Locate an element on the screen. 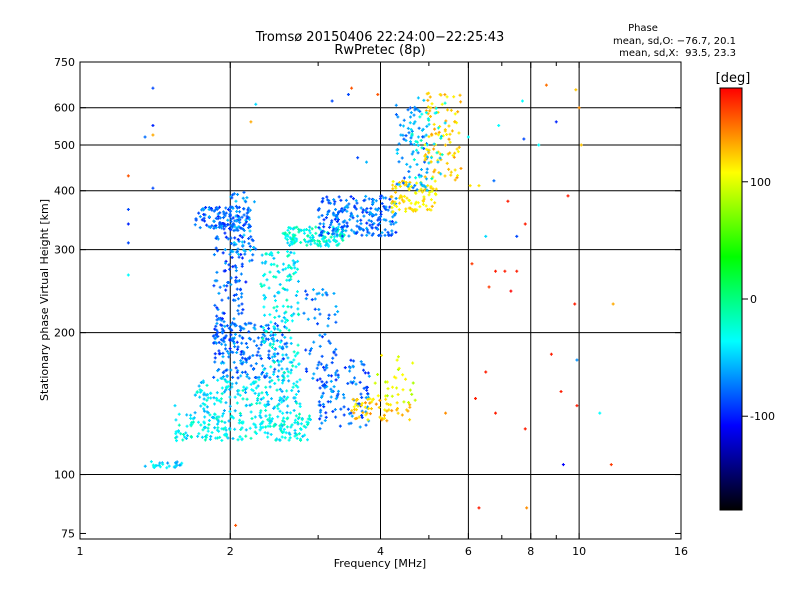  colorbar-ticks: 100 0 -100 is located at coordinates (758, 299).